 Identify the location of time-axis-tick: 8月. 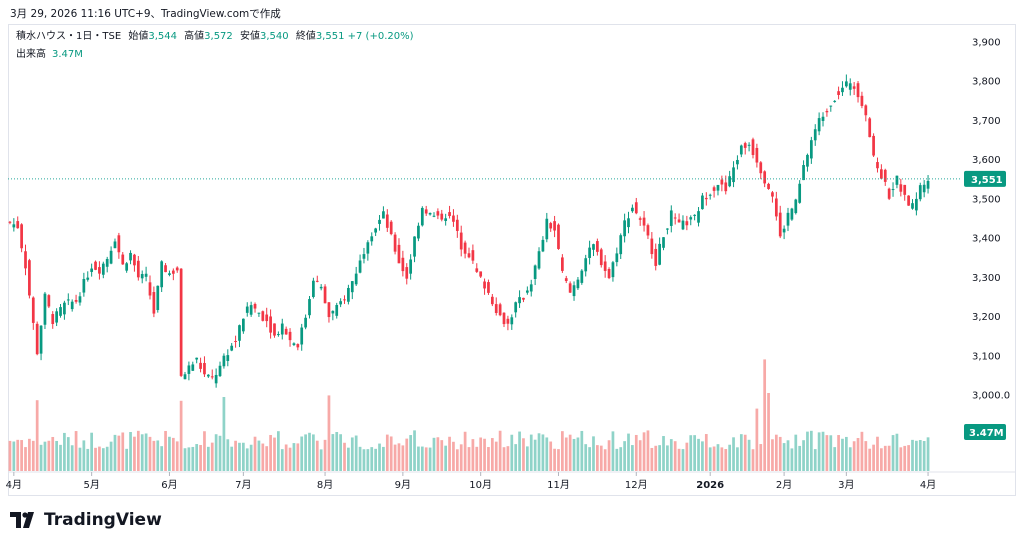
(325, 485).